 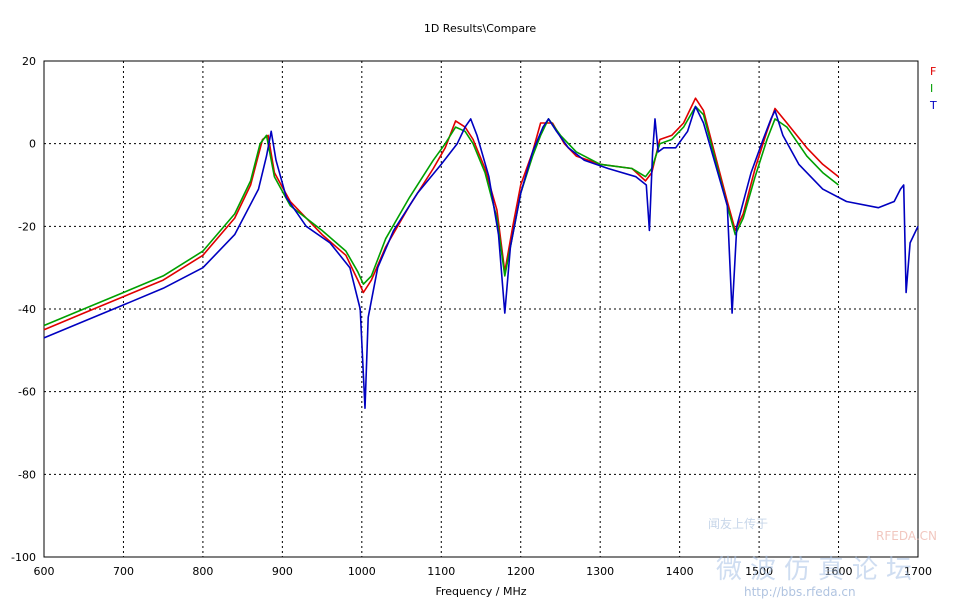 I want to click on legend-entry-F: F, so click(x=933, y=71).